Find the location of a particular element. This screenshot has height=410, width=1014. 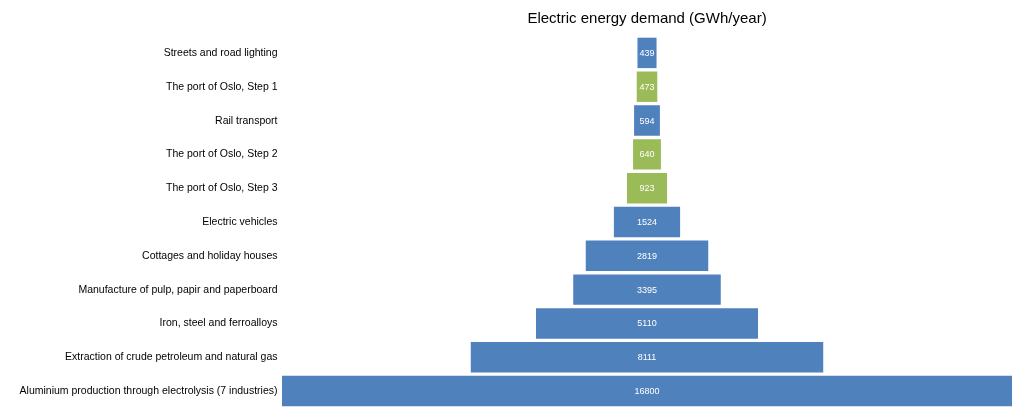

data-label: 2819 is located at coordinates (647, 255).